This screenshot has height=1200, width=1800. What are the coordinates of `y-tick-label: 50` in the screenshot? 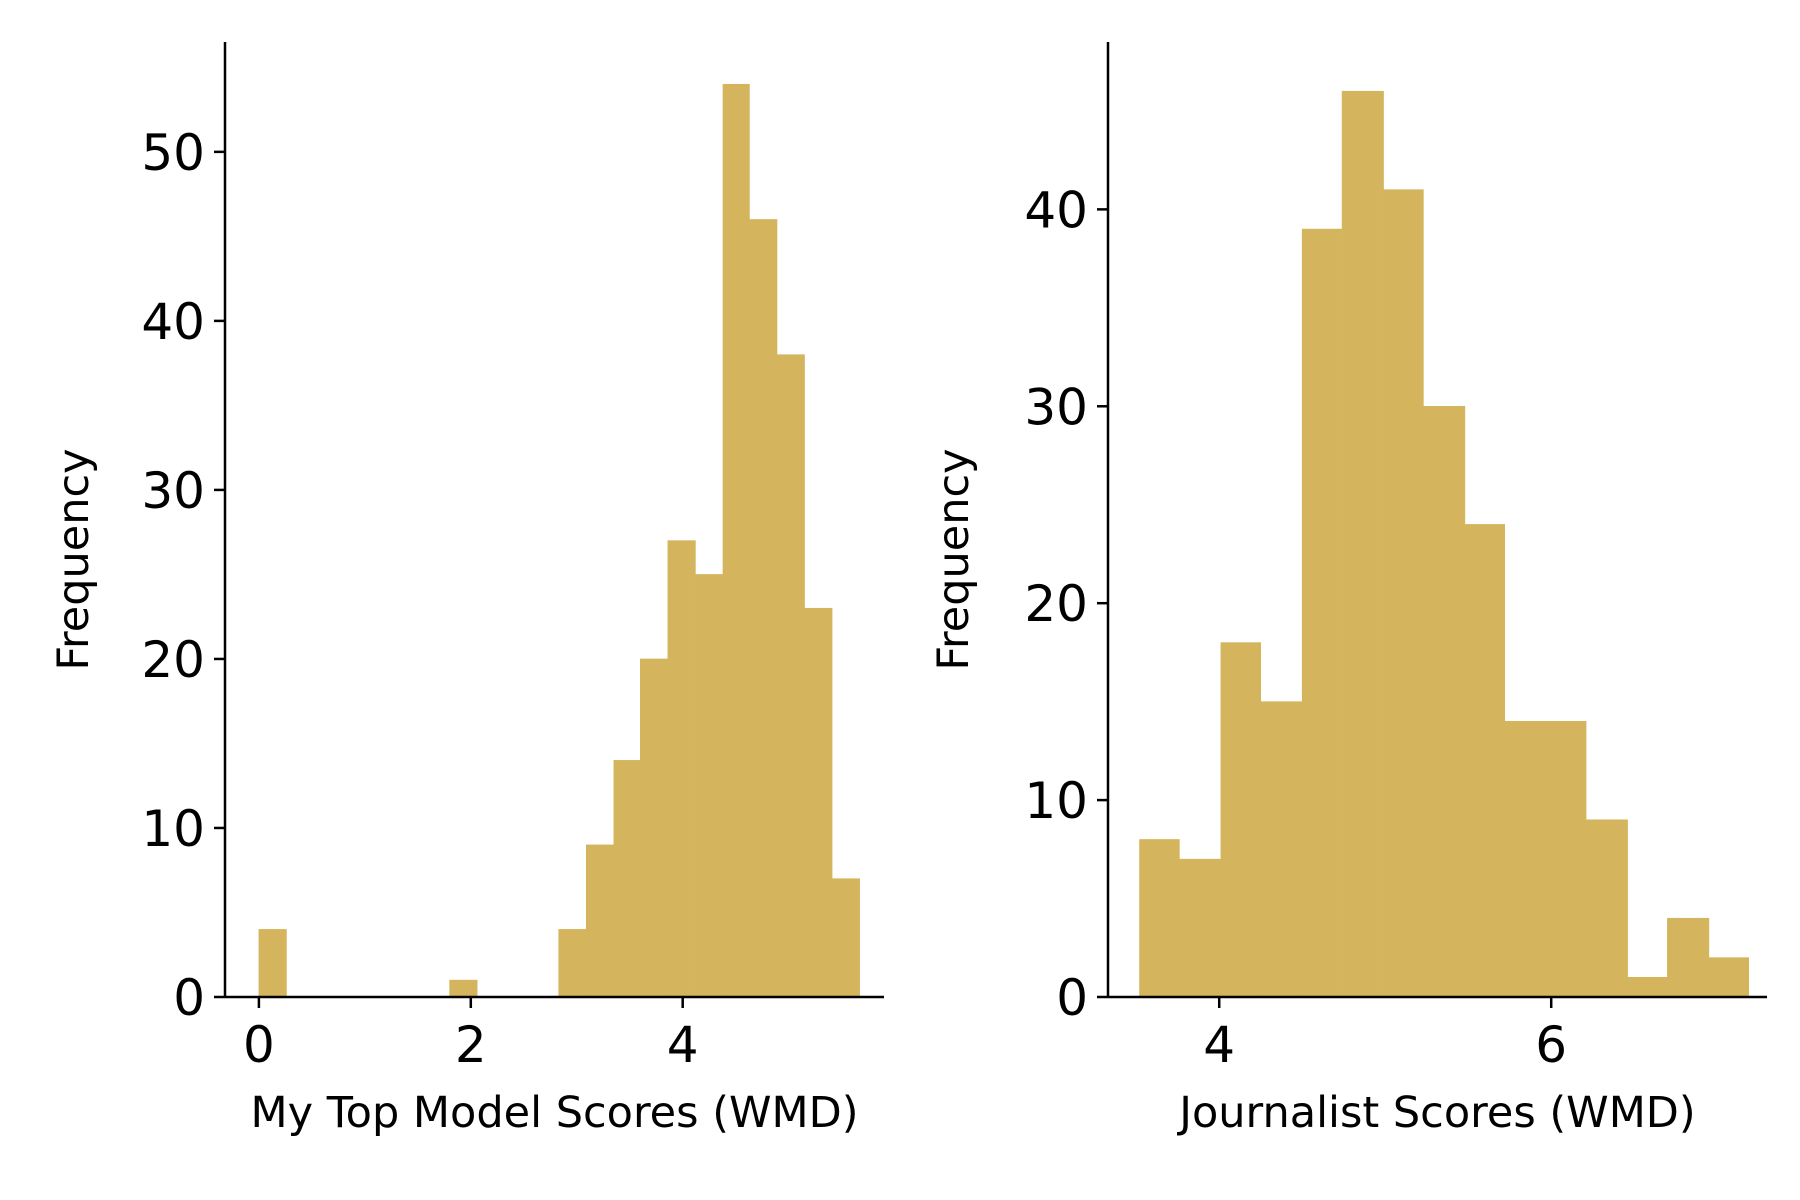 It's located at (173, 153).